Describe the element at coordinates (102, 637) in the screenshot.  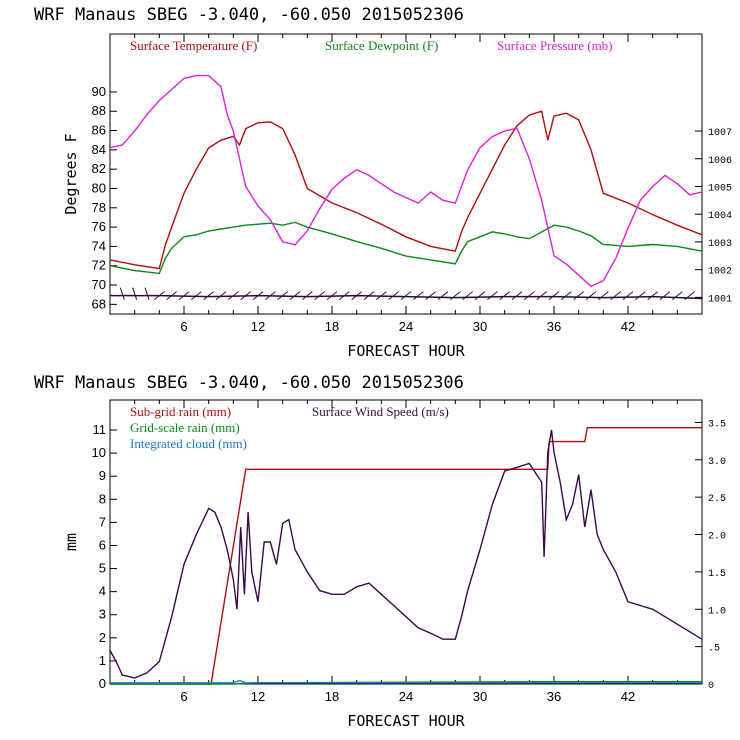
I see `y-tick-label: 2` at that location.